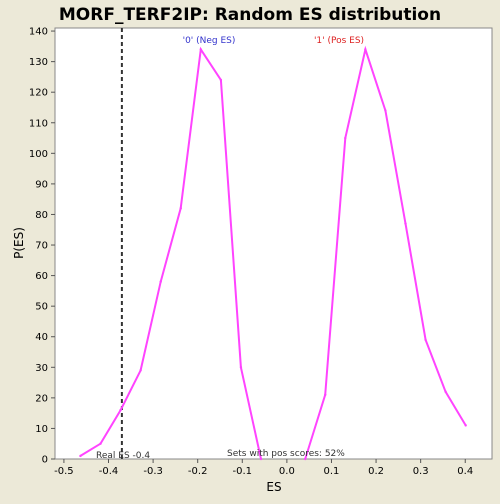 This screenshot has height=504, width=500. What do you see at coordinates (287, 471) in the screenshot?
I see `x-tick-label: 0.0` at bounding box center [287, 471].